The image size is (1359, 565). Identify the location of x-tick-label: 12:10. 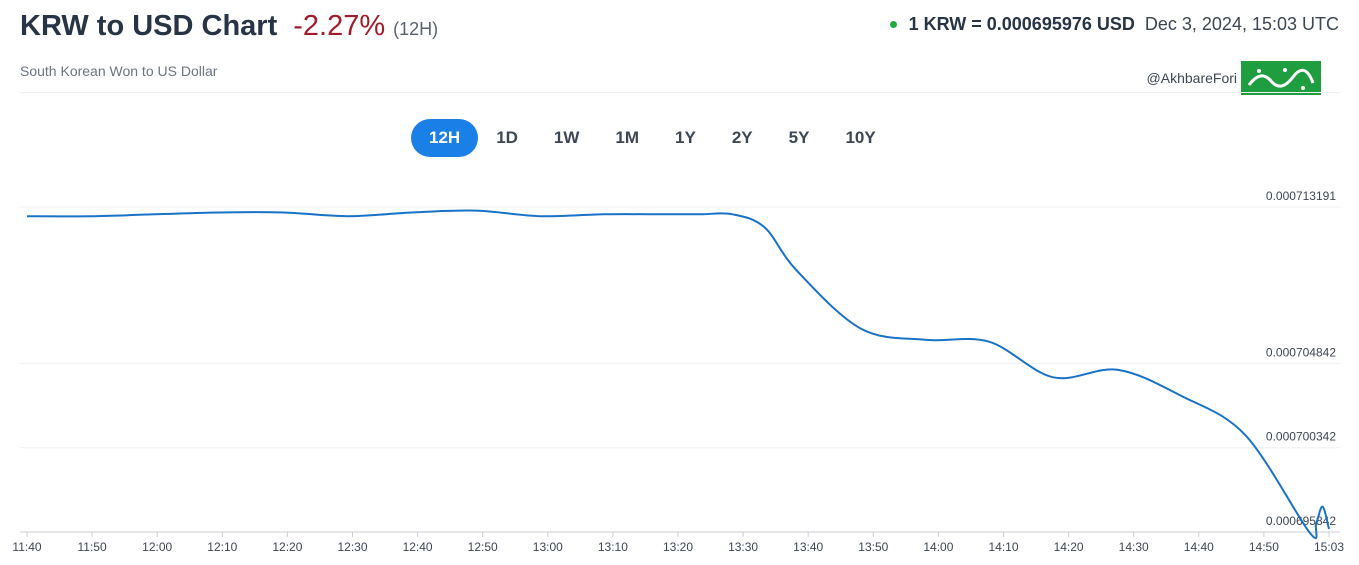
(222, 547).